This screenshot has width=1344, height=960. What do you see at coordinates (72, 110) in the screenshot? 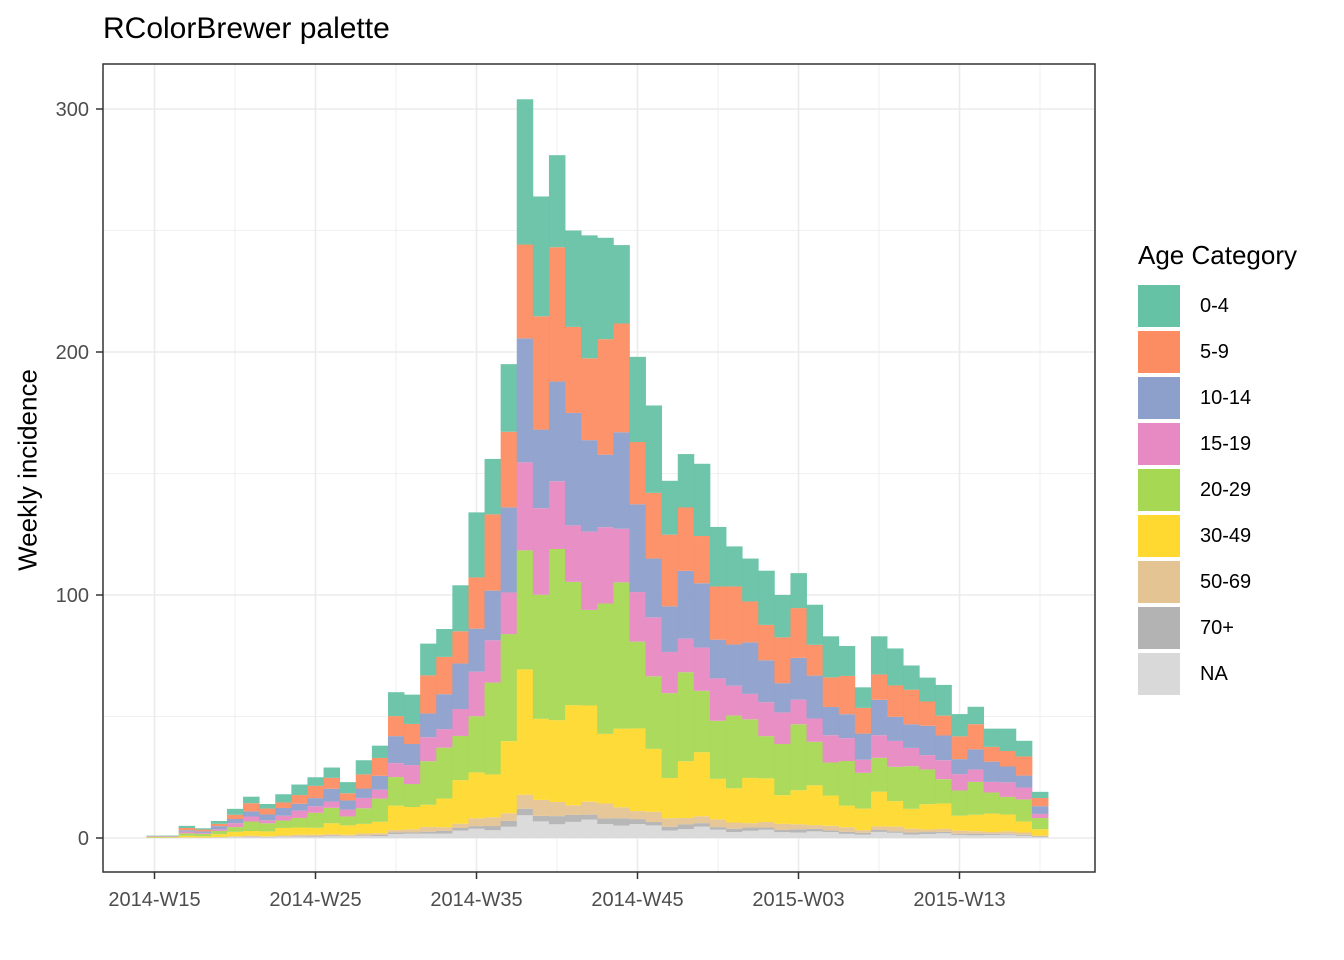
I see `y-tick-label: 300` at bounding box center [72, 110].